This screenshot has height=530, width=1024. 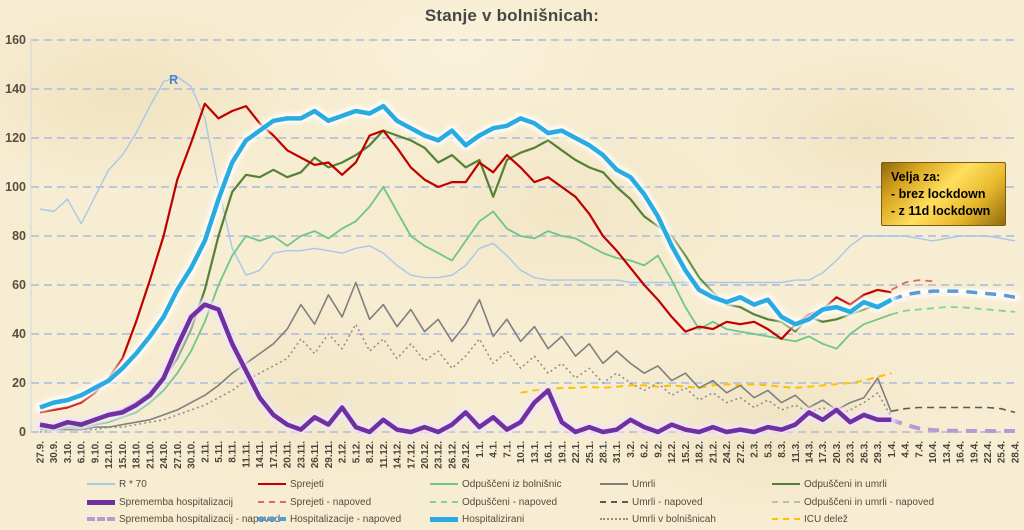 What do you see at coordinates (307, 484) in the screenshot?
I see `legend-label: Sprejeti` at bounding box center [307, 484].